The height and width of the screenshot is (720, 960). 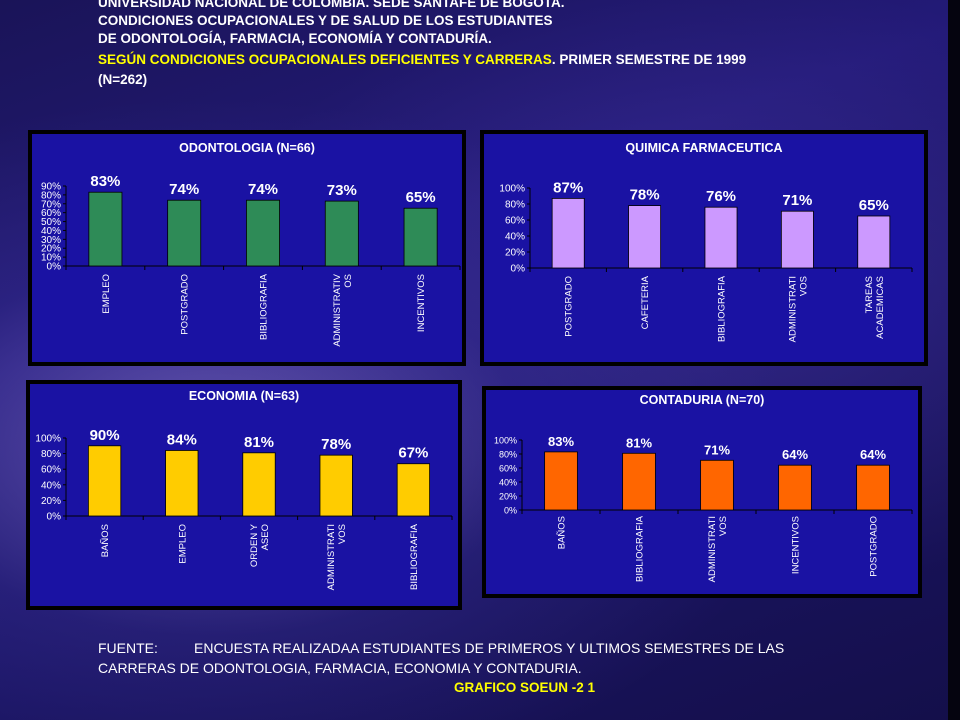 I want to click on data-label: 64%, so click(x=795, y=454).